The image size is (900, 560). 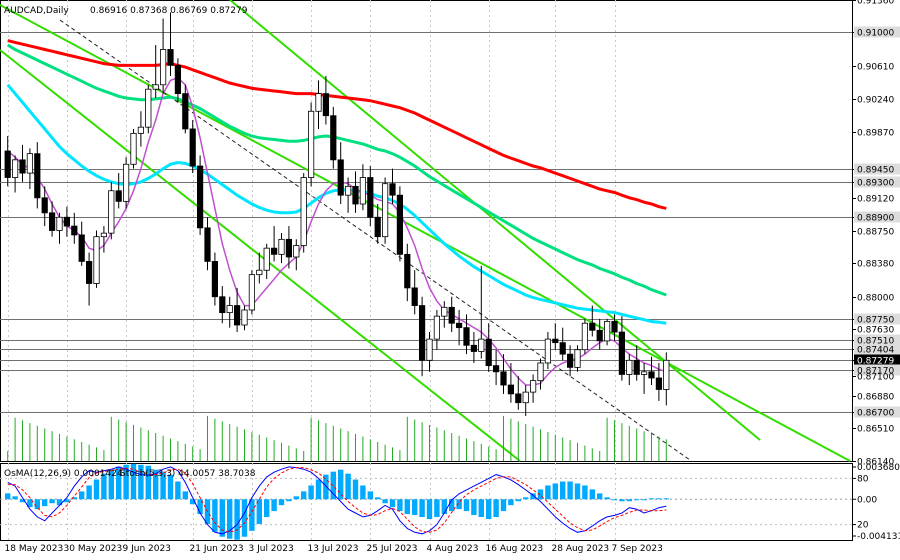 I want to click on ohlc-readout: 0.86916 0.87368 0.86769 0.87279, so click(x=169, y=11).